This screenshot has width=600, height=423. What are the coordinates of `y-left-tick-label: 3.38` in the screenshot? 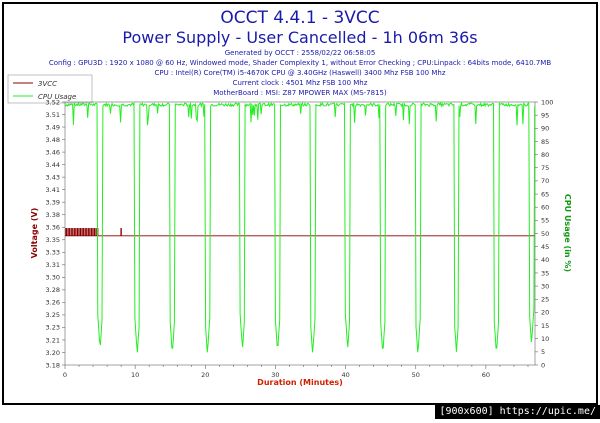 It's located at (53, 215).